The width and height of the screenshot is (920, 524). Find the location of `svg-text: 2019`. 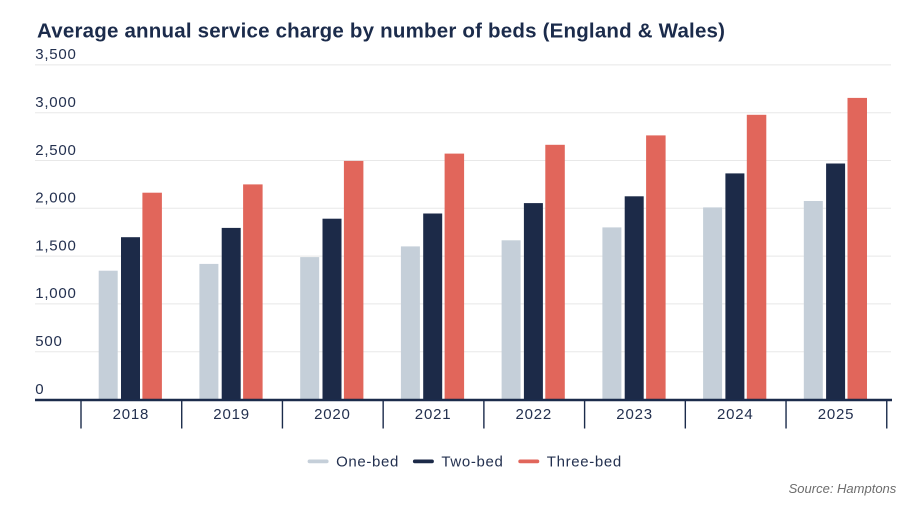

svg-text: 2019 is located at coordinates (231, 414).